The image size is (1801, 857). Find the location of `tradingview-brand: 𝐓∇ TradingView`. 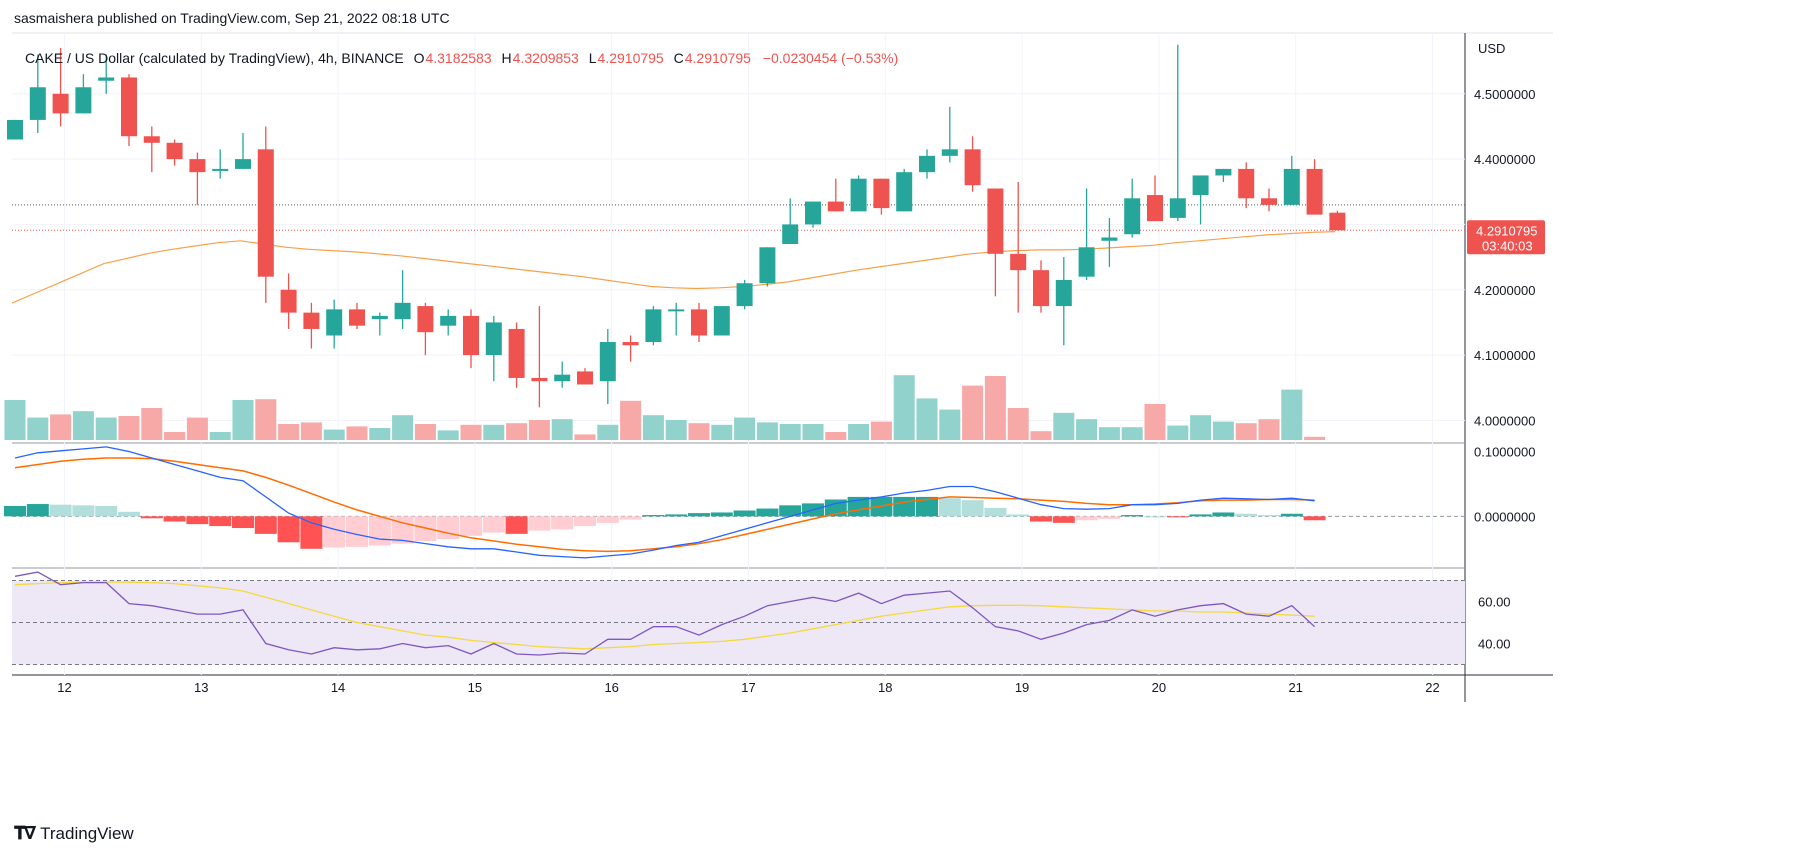

tradingview-brand: 𝐓∇ TradingView is located at coordinates (74, 833).